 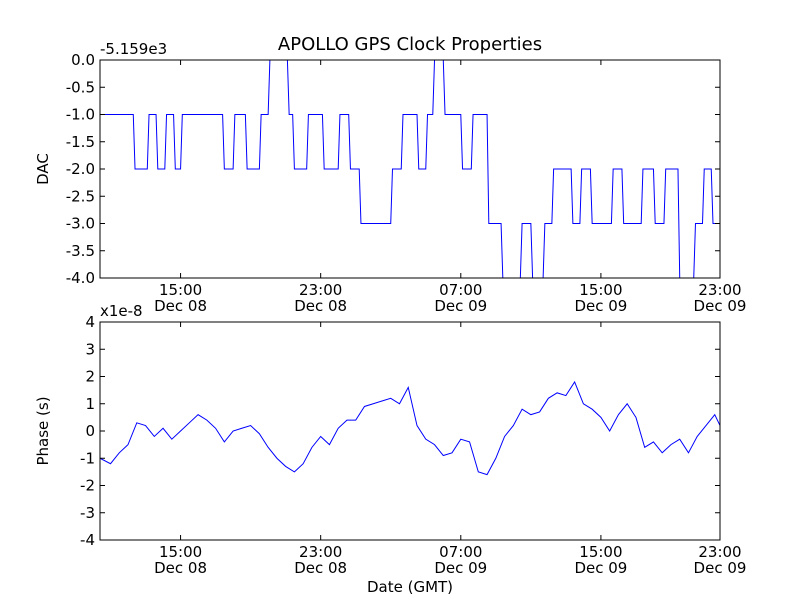 What do you see at coordinates (410, 587) in the screenshot?
I see `x-axis-label: Date (GMT)` at bounding box center [410, 587].